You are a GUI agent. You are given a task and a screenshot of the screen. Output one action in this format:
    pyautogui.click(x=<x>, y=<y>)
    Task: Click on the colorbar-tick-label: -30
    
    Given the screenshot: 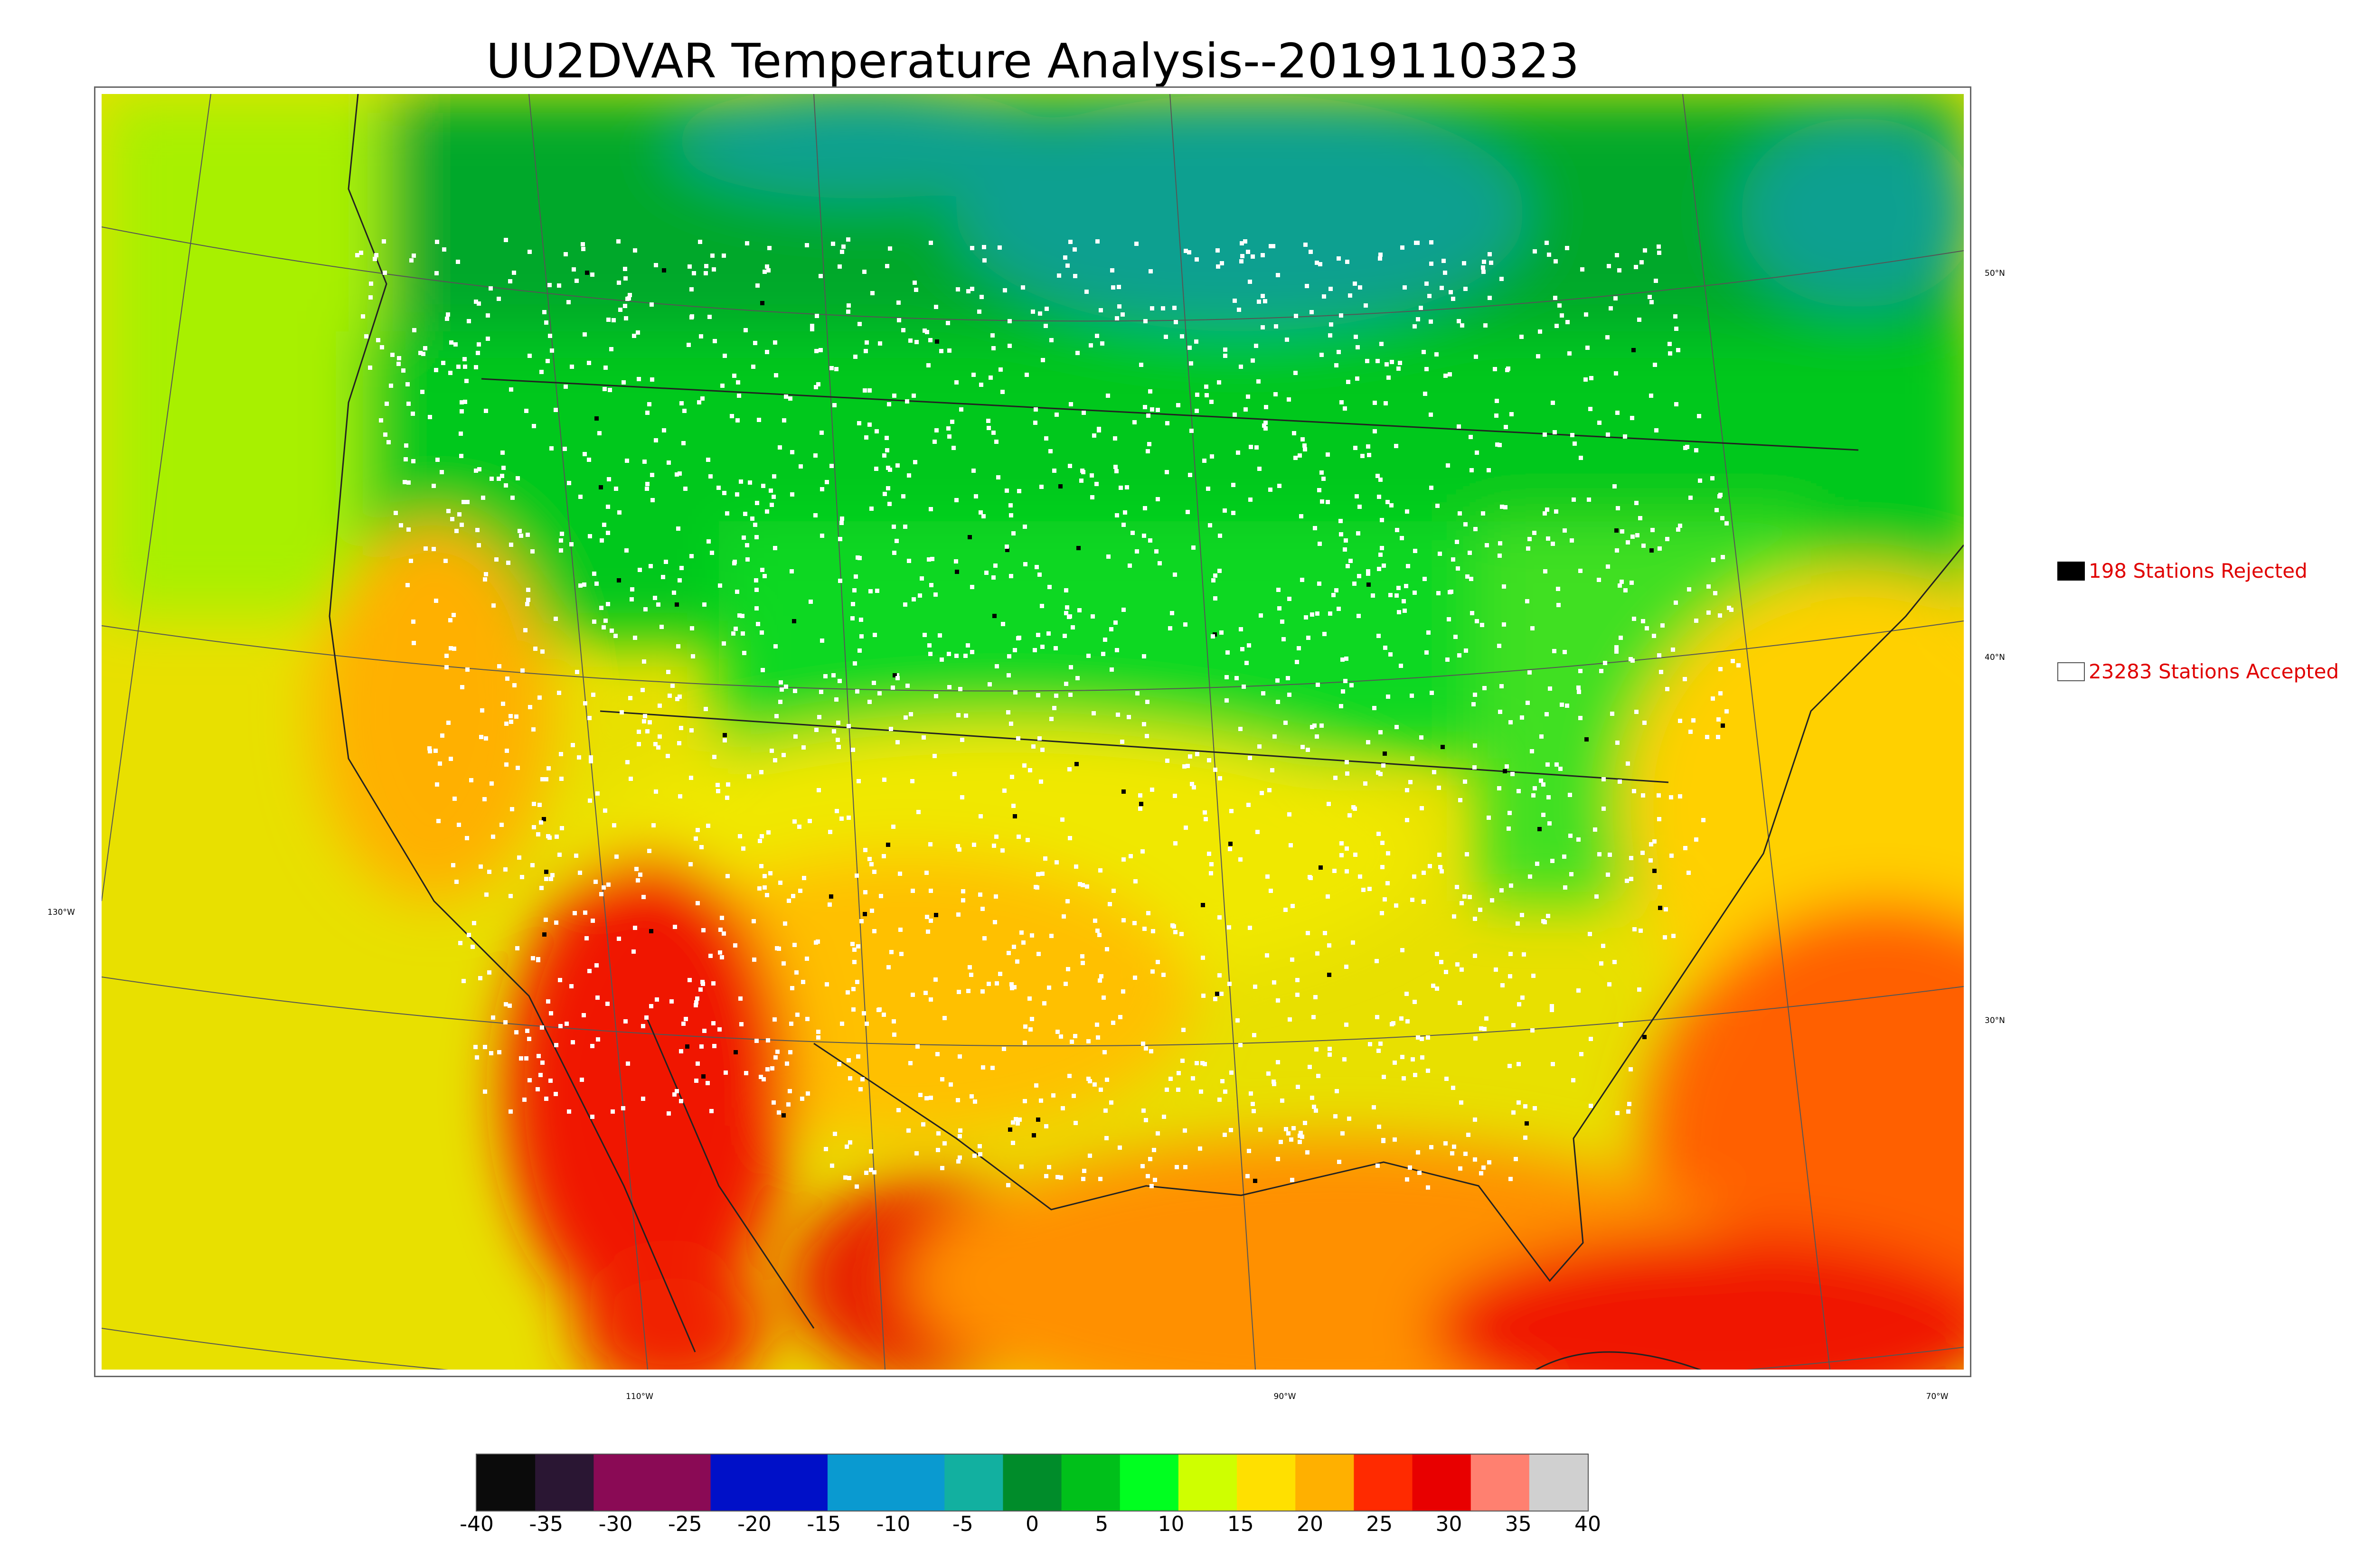 What is the action you would take?
    pyautogui.click(x=615, y=1524)
    